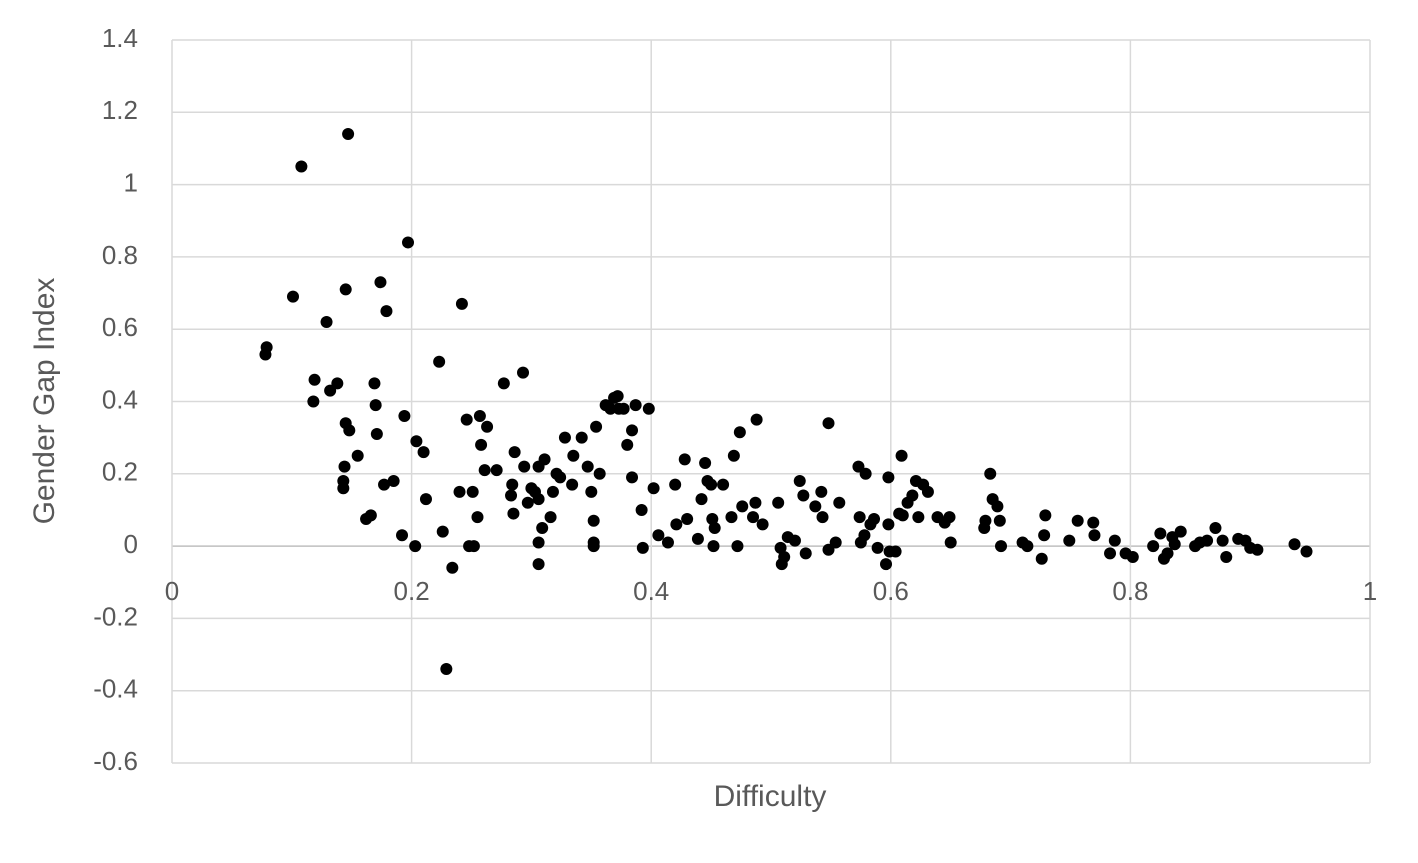  Describe the element at coordinates (115, 616) in the screenshot. I see `y-tick-label: -0.2` at that location.